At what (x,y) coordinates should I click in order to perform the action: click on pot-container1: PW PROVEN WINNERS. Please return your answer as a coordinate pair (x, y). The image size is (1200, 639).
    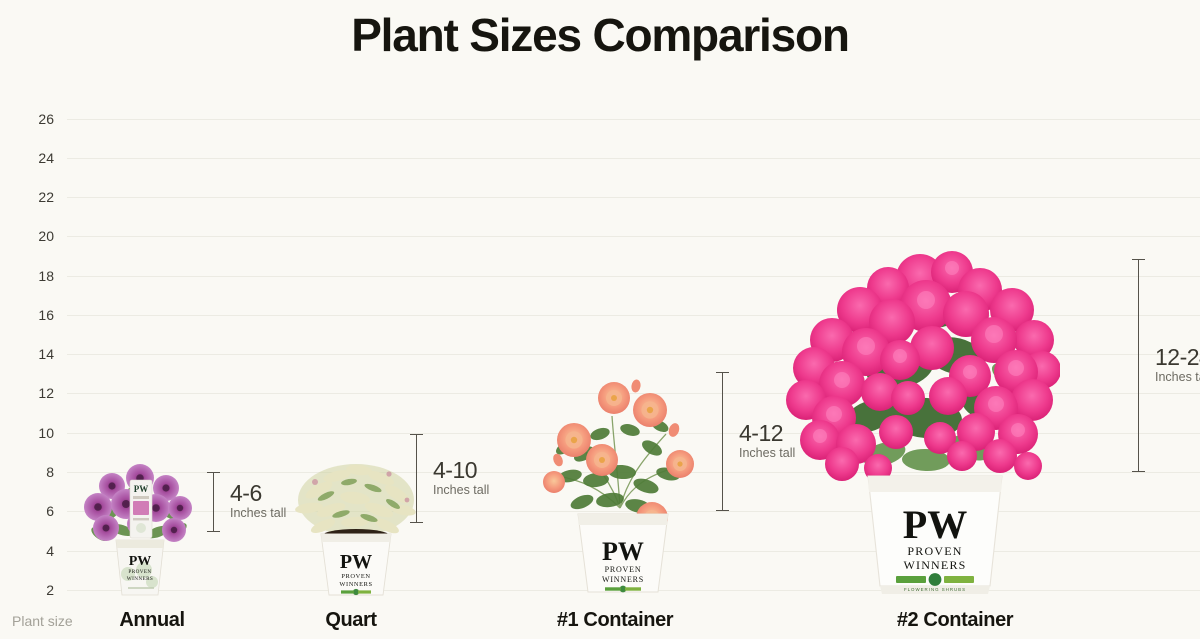
    Looking at the image, I should click on (623, 553).